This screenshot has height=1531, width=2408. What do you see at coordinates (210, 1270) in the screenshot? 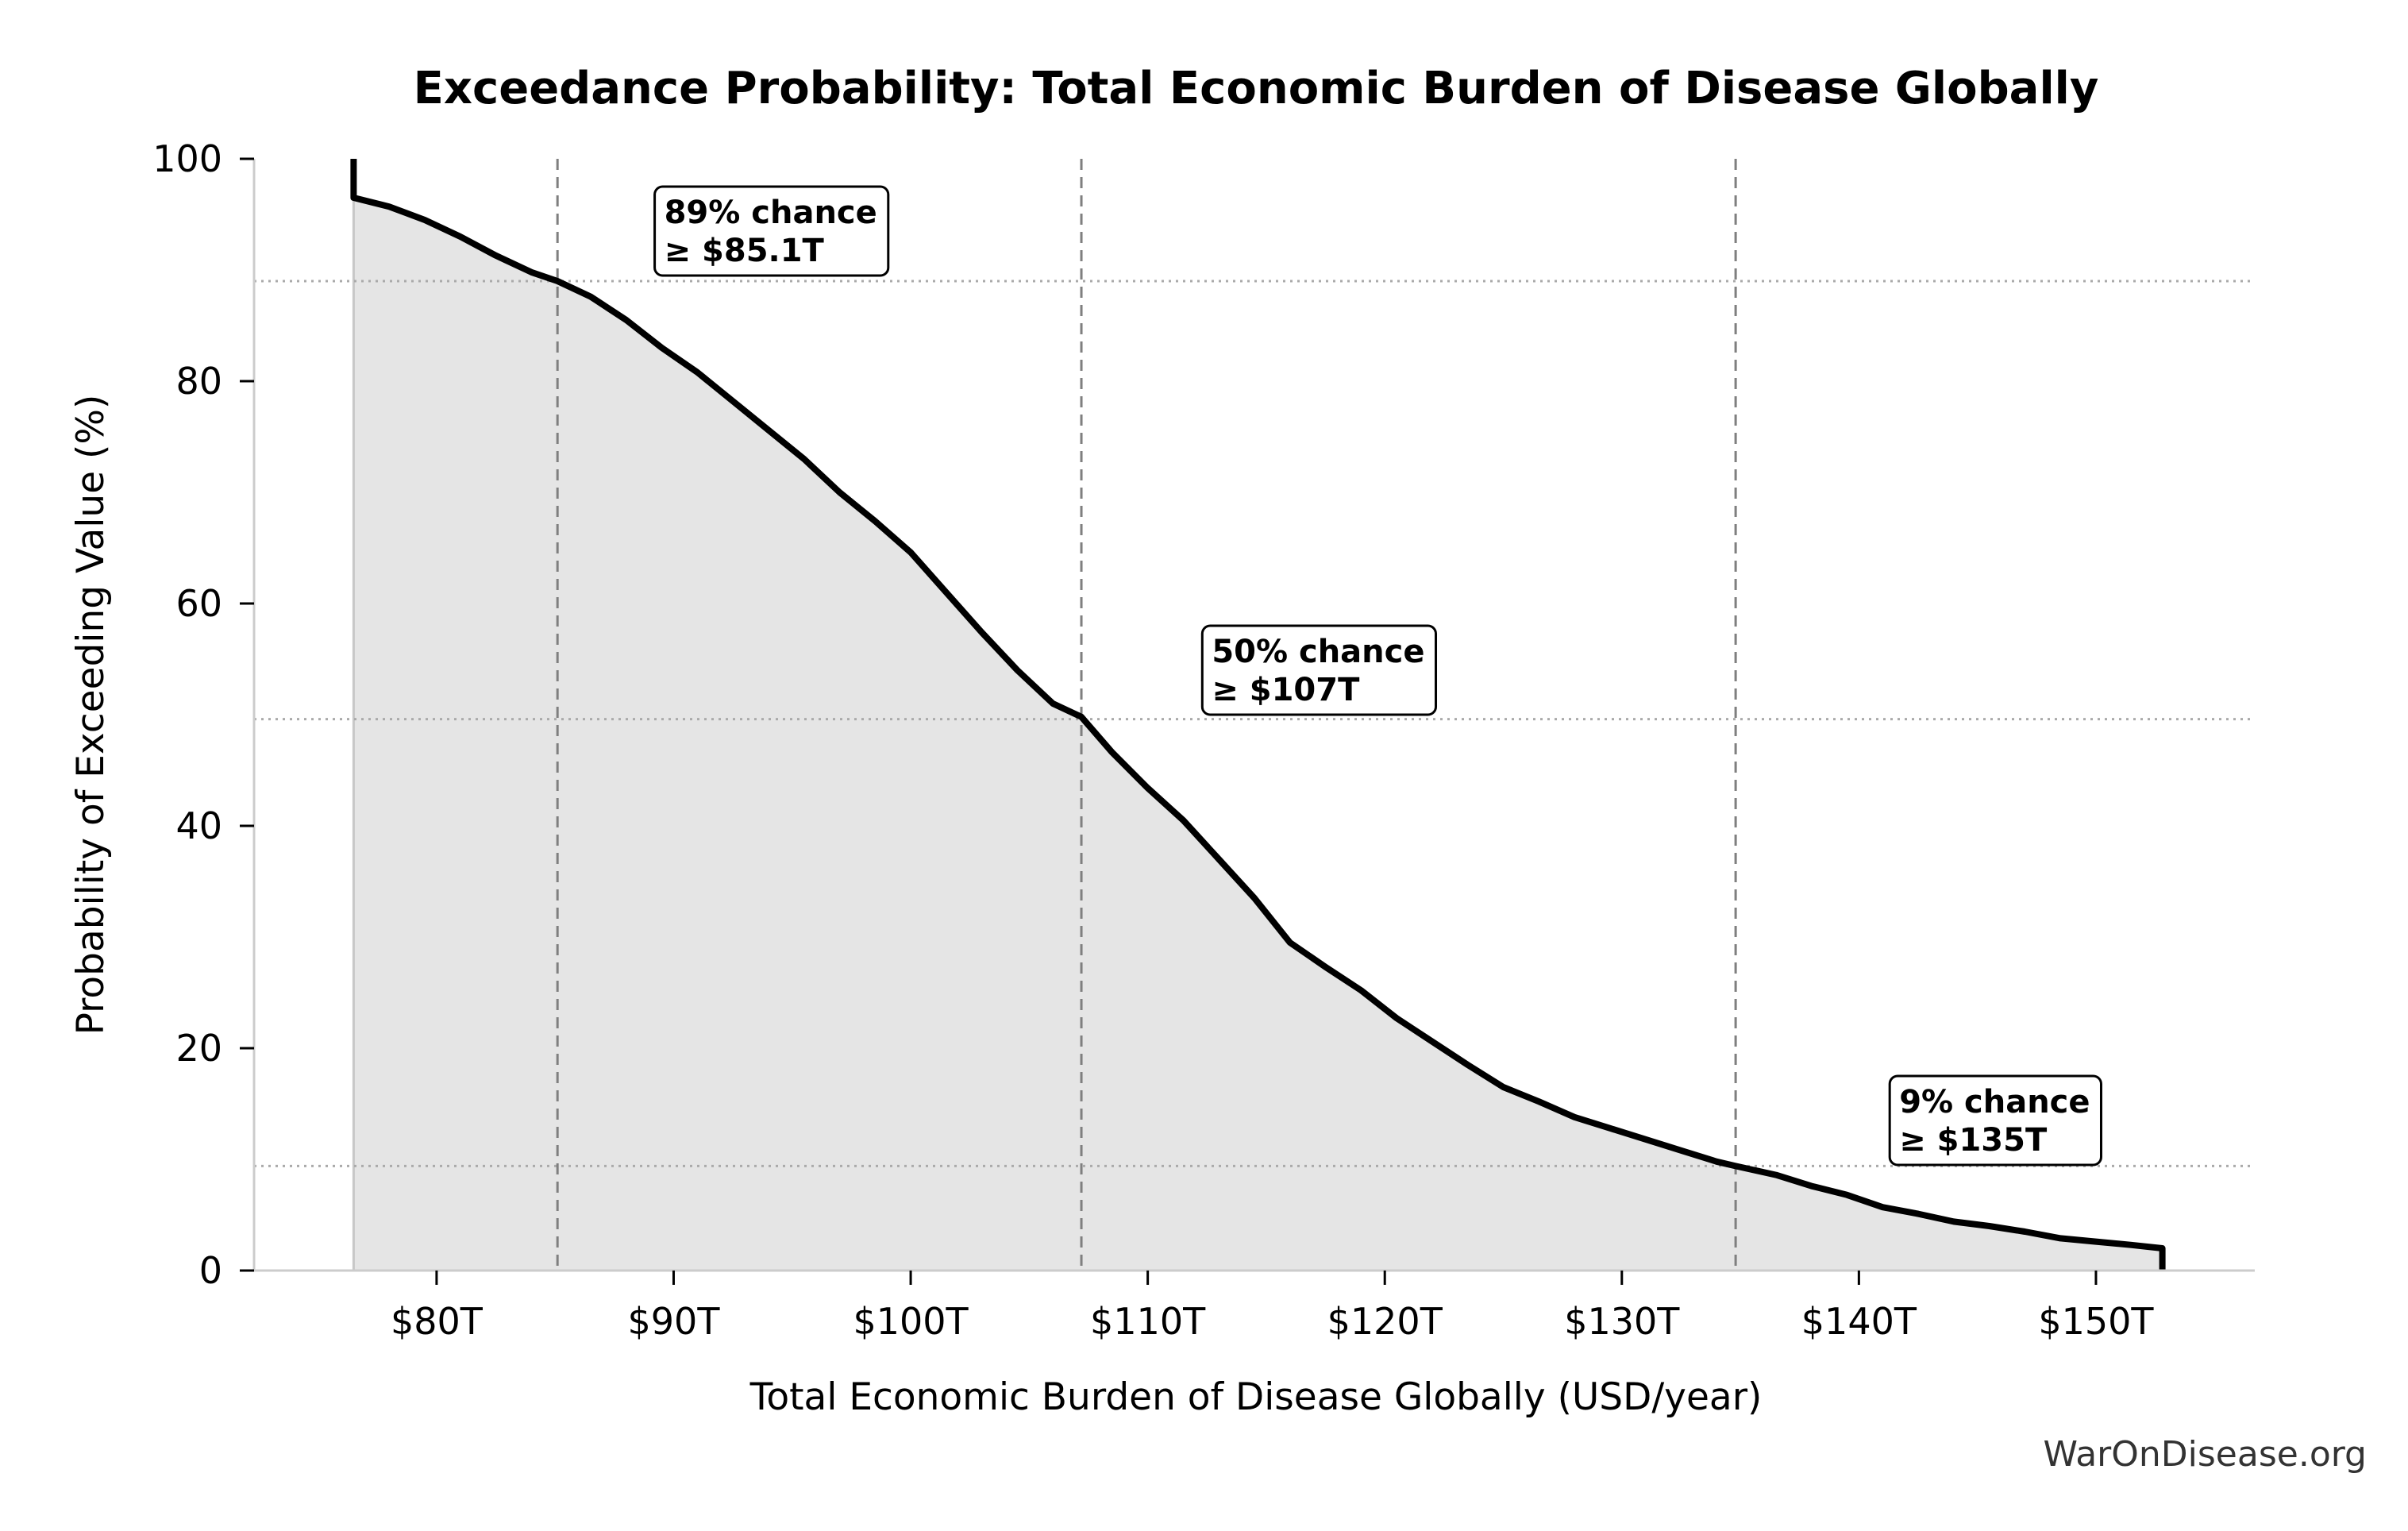
I see `y-tick-label: 0` at bounding box center [210, 1270].